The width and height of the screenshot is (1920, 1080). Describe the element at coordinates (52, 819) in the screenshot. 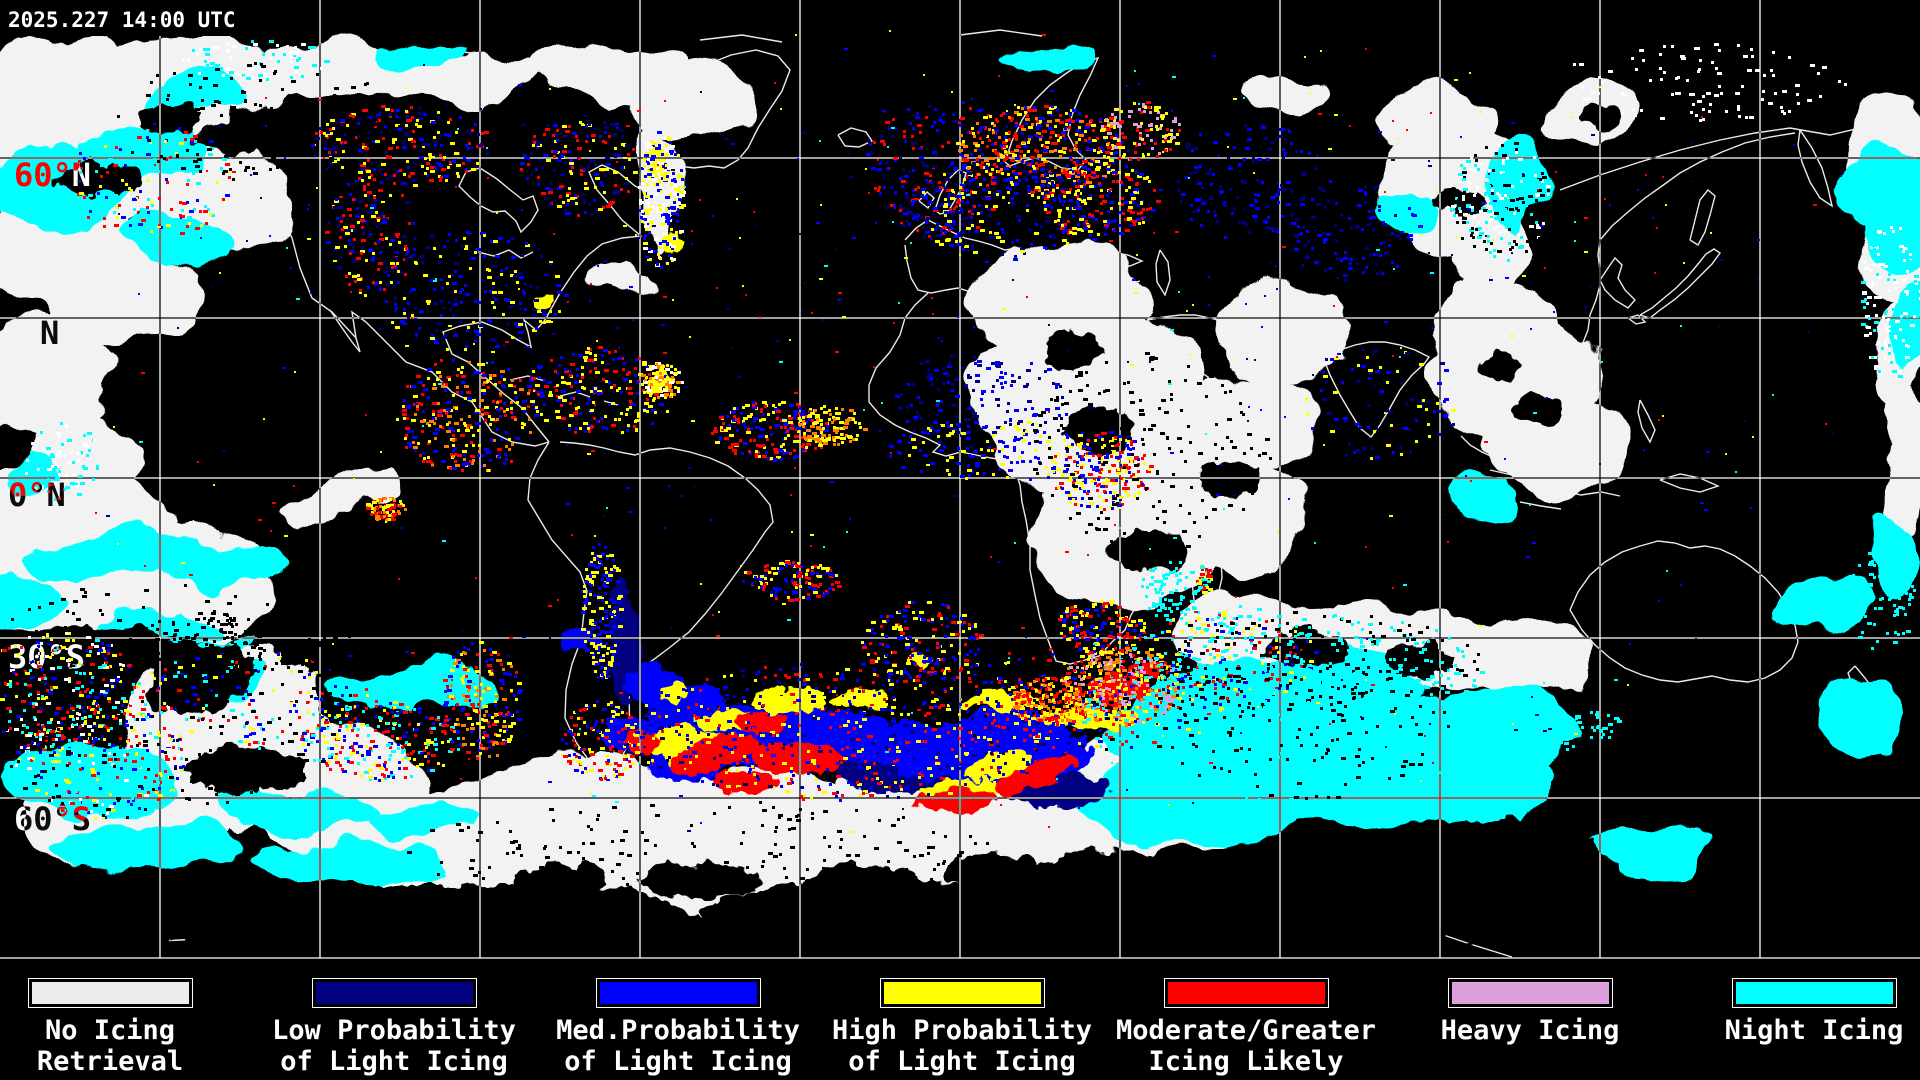

I see `latitude-label-60s: 60°S` at that location.